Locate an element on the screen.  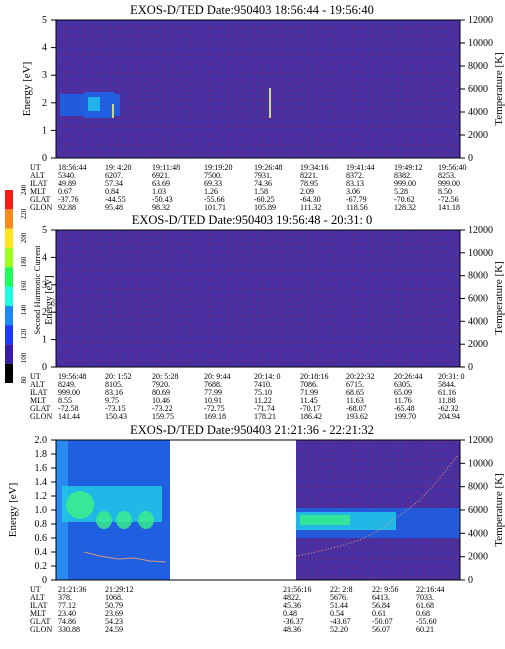
colorbar-tick: 240 is located at coordinates (24, 189).